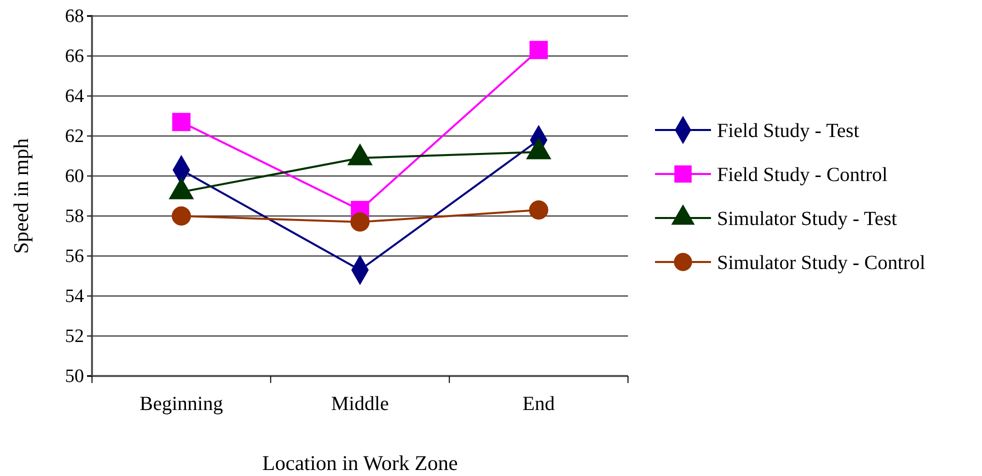 Image resolution: width=982 pixels, height=476 pixels. What do you see at coordinates (74, 177) in the screenshot?
I see `y-tick-label: 60` at bounding box center [74, 177].